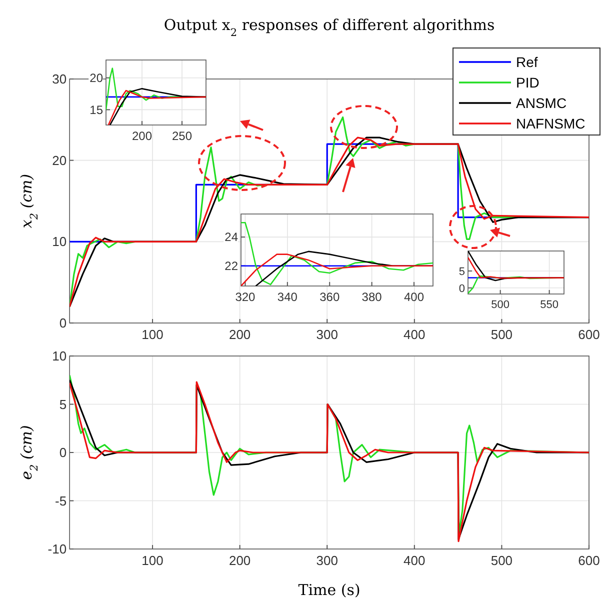  I want to click on x-tick-label: 380, so click(372, 297).